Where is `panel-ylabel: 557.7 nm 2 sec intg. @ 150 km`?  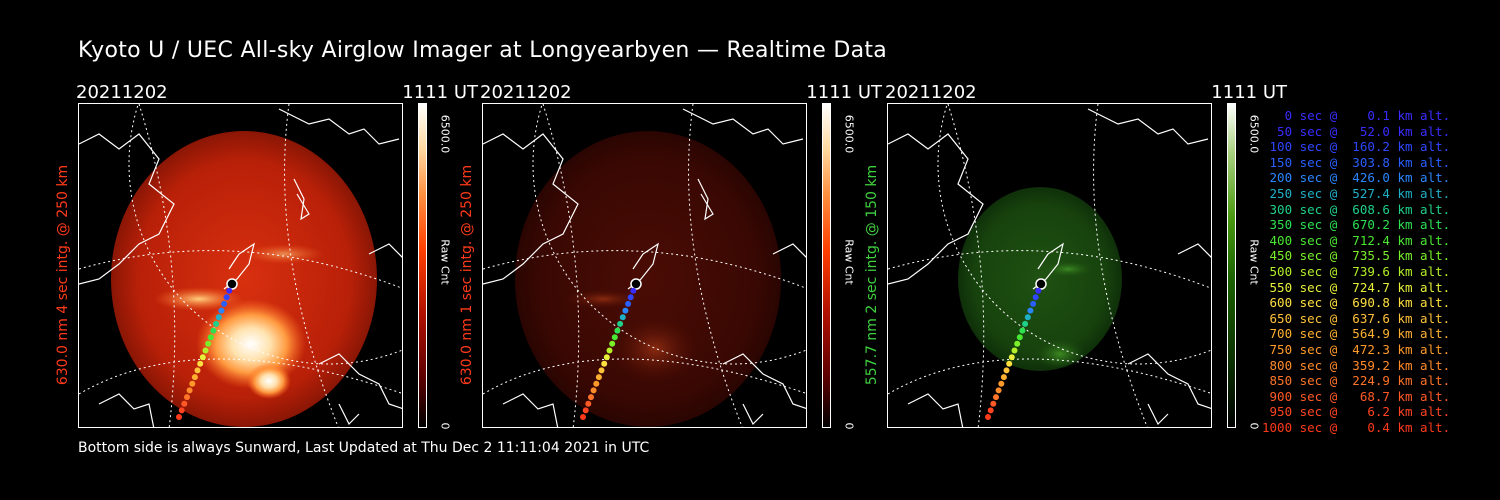
panel-ylabel: 557.7 nm 2 sec intg. @ 150 km is located at coordinates (872, 275).